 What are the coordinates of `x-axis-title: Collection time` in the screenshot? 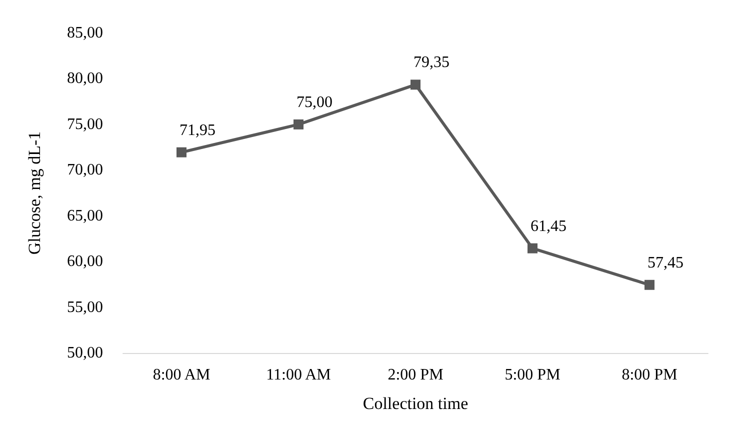 It's located at (415, 403).